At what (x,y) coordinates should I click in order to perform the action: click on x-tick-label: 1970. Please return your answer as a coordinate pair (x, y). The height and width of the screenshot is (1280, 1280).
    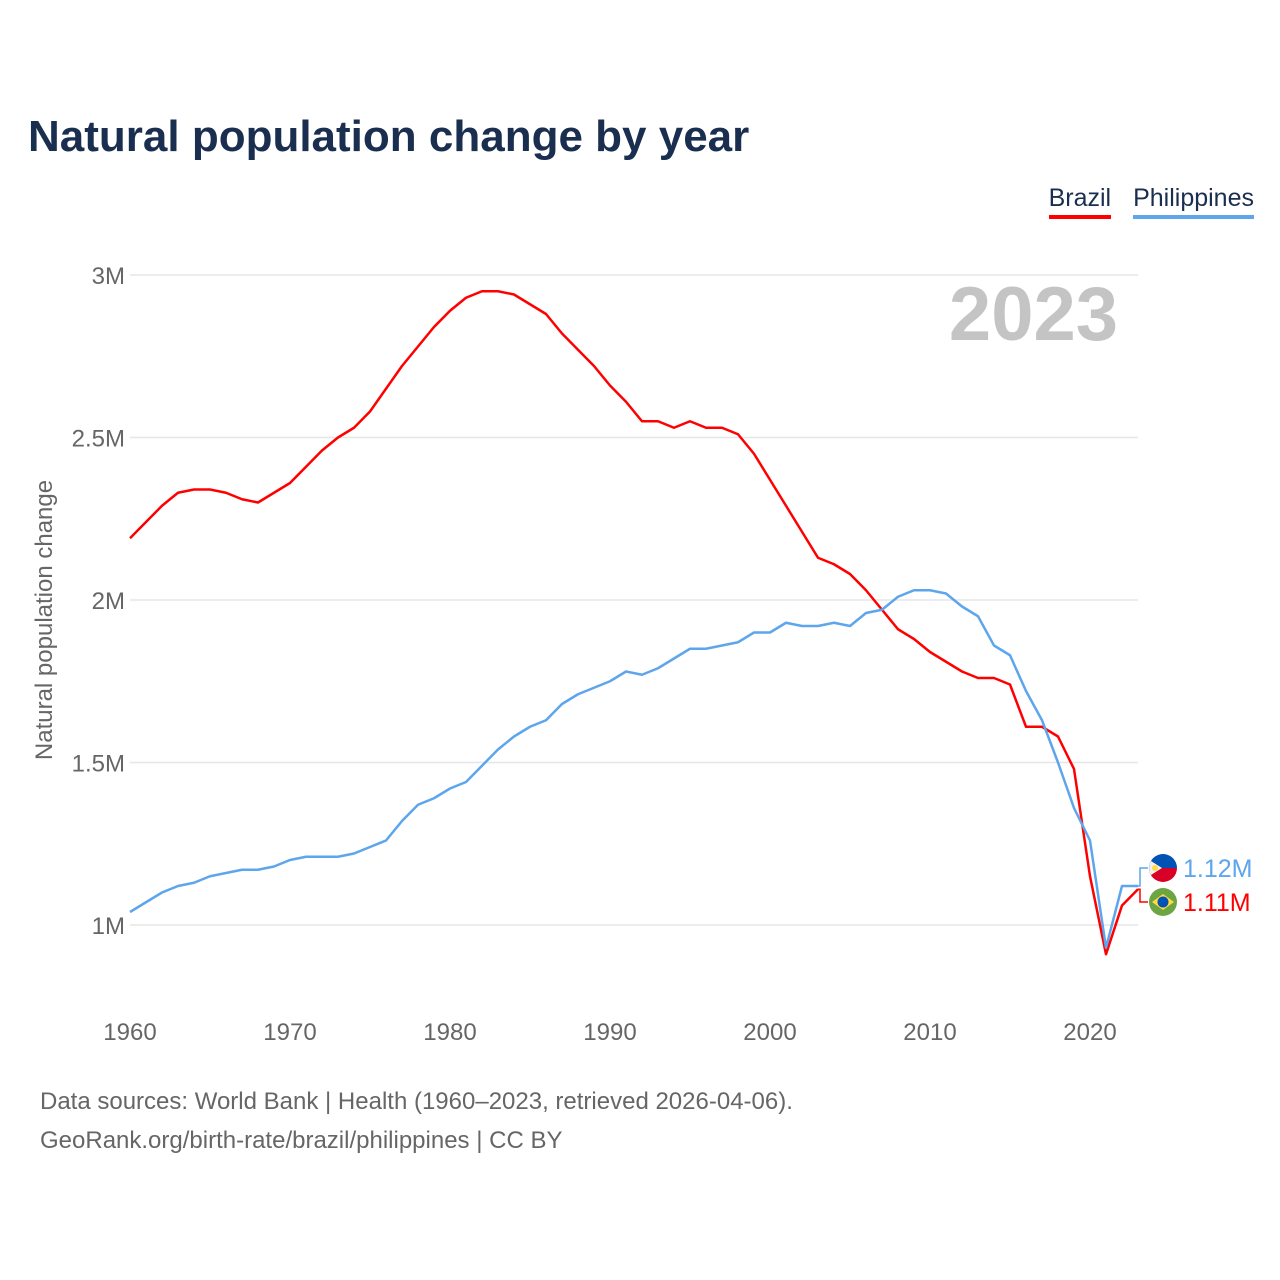
    Looking at the image, I should click on (289, 1032).